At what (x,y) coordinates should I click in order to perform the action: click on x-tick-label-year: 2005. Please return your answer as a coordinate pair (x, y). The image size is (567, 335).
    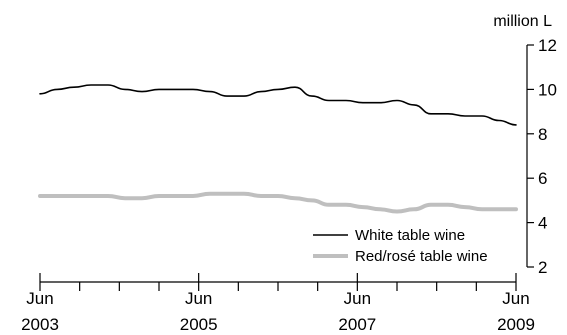
    Looking at the image, I should click on (199, 324).